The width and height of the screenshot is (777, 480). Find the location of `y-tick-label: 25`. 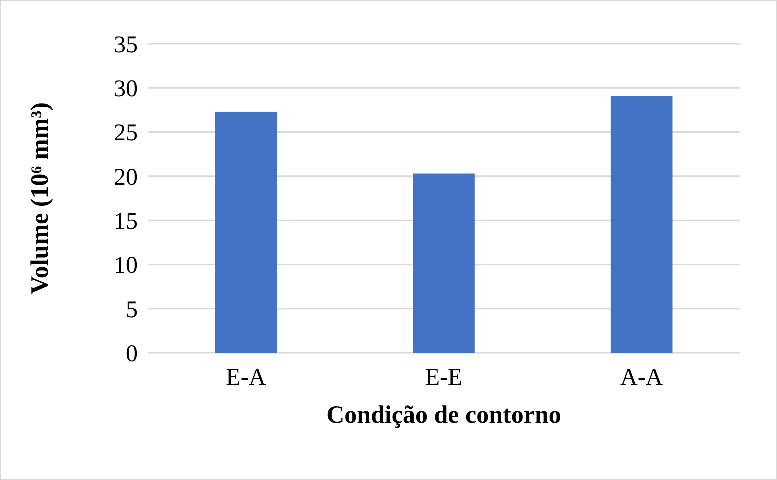

y-tick-label: 25 is located at coordinates (126, 133).